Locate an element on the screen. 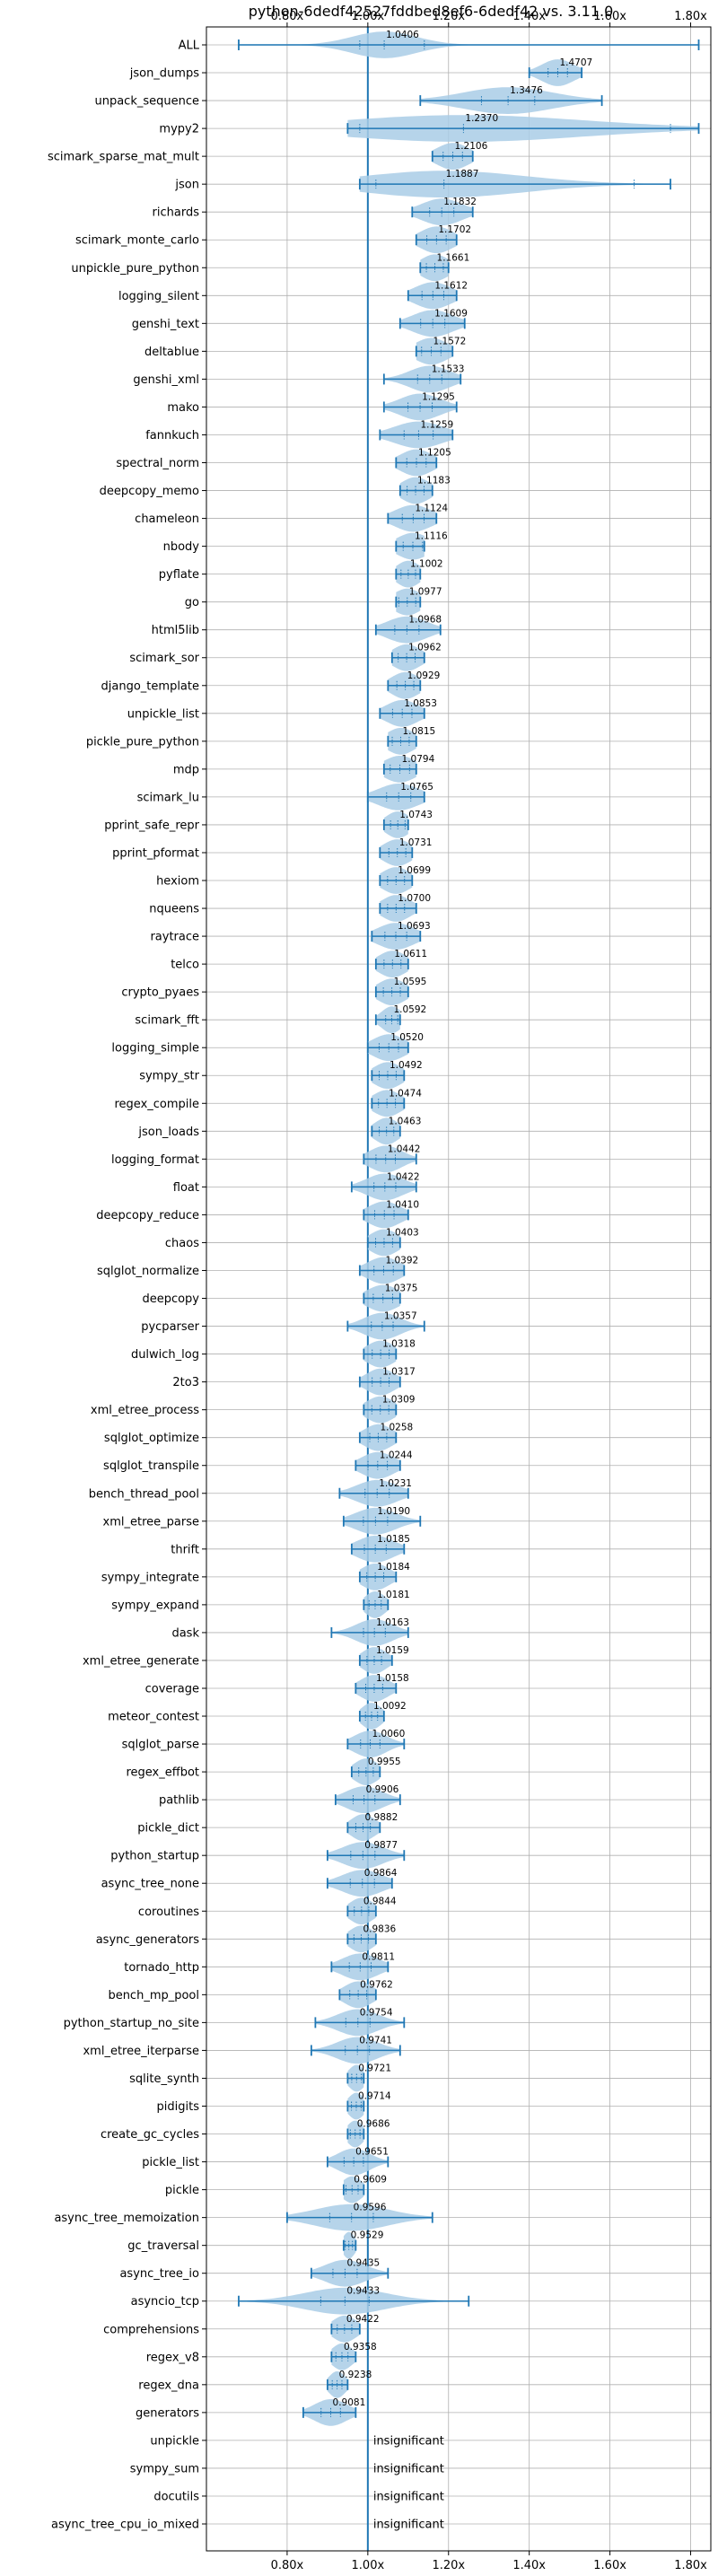 The width and height of the screenshot is (718, 2576). median-value-label: 1.0962 is located at coordinates (425, 648).